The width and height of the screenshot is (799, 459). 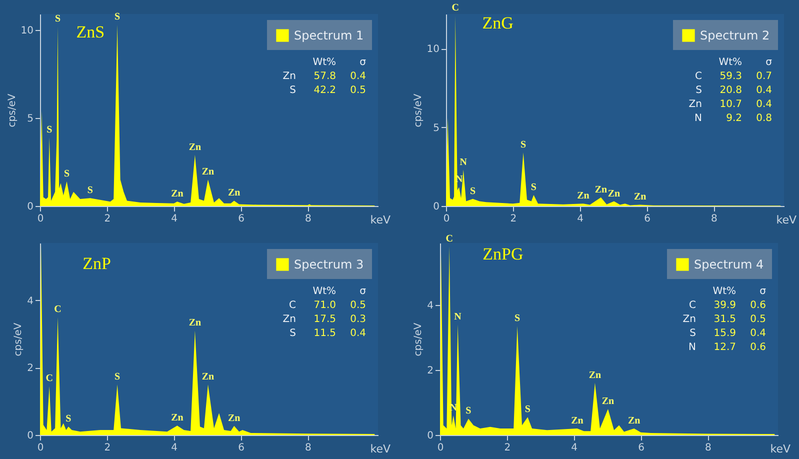 What do you see at coordinates (329, 265) in the screenshot?
I see `legend-label: Spectrum 3` at bounding box center [329, 265].